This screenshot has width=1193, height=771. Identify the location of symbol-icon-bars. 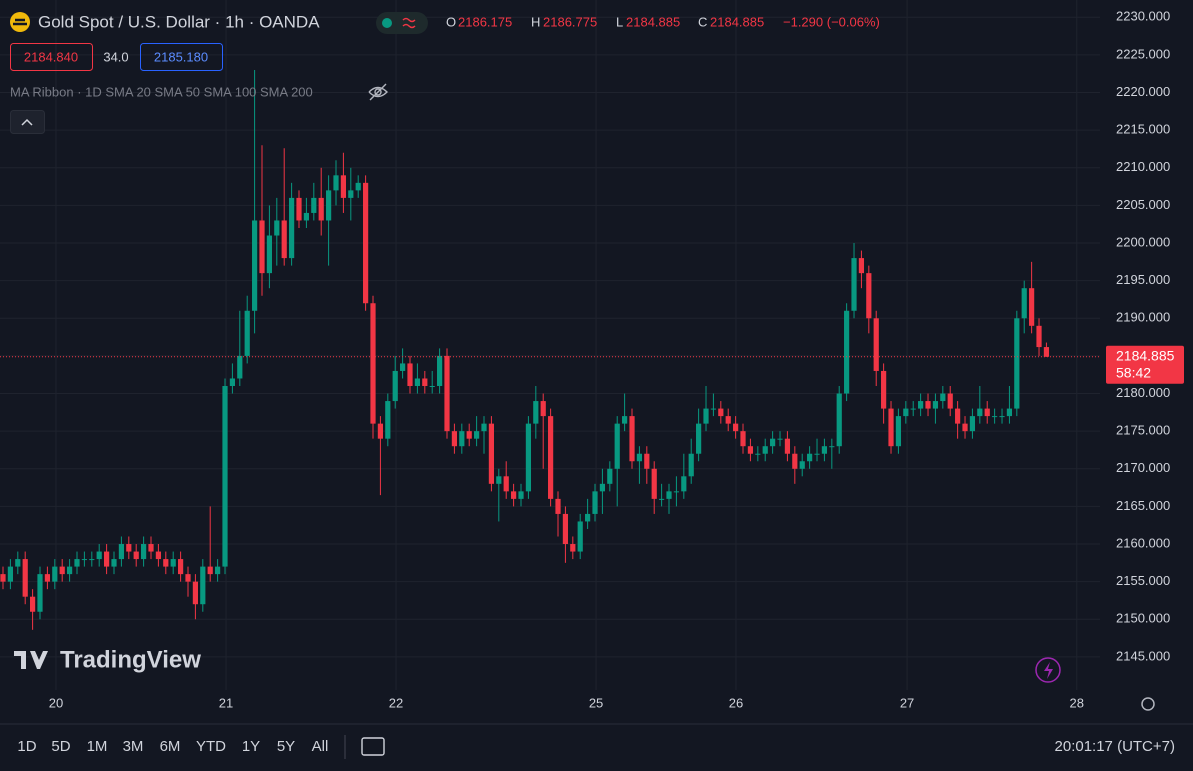
(20, 22).